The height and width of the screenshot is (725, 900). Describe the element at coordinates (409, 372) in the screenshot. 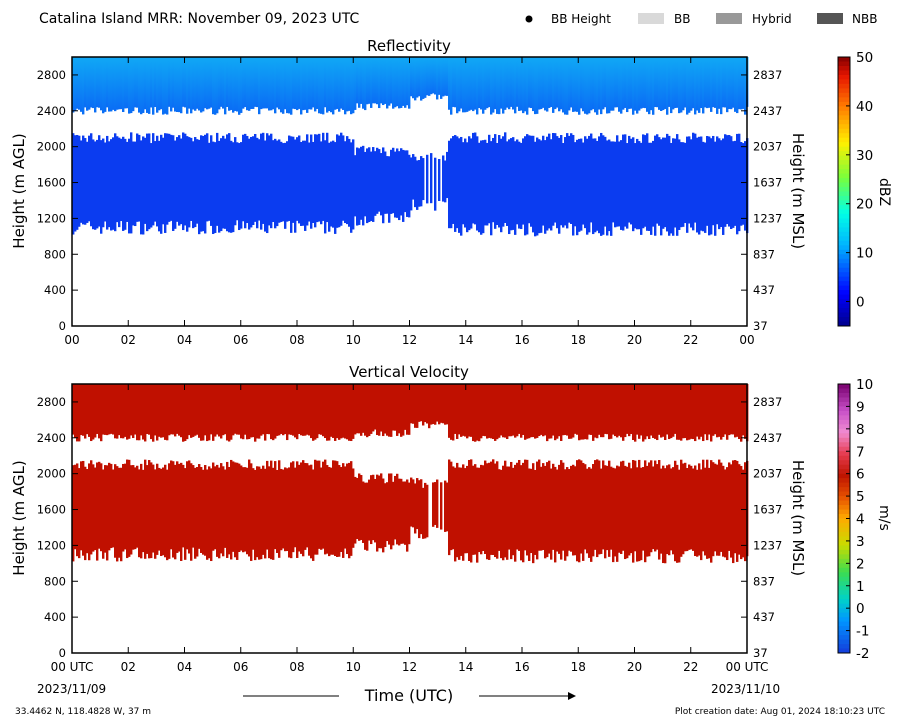

I see `velocity-title: Vertical Velocity` at that location.